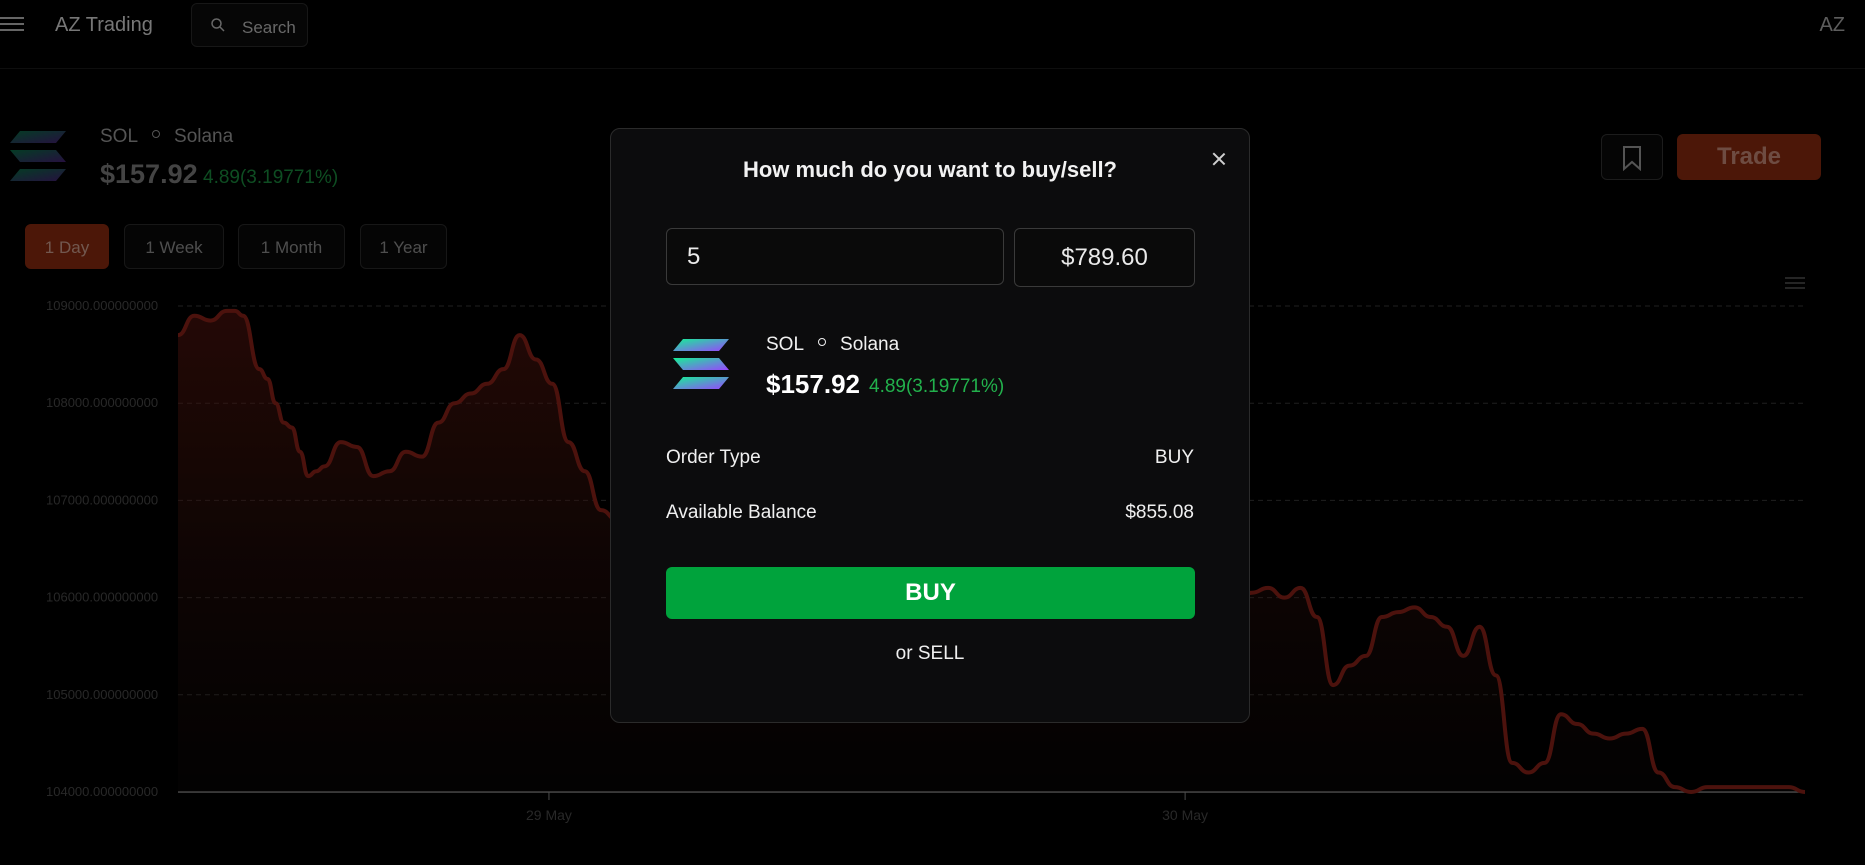 The image size is (1865, 865). I want to click on available-balance-value: $855.08, so click(1159, 512).